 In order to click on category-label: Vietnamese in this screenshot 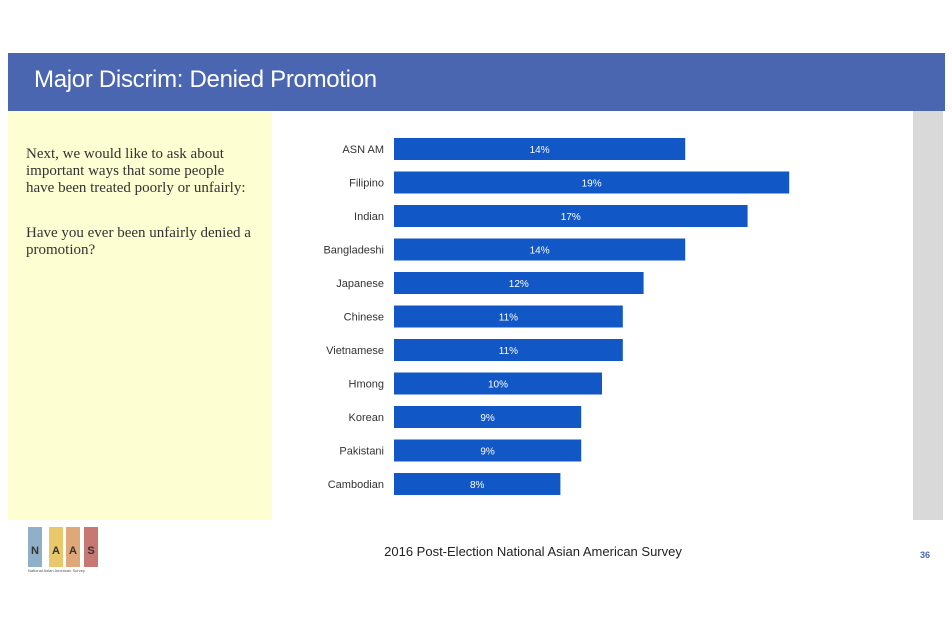, I will do `click(355, 351)`.